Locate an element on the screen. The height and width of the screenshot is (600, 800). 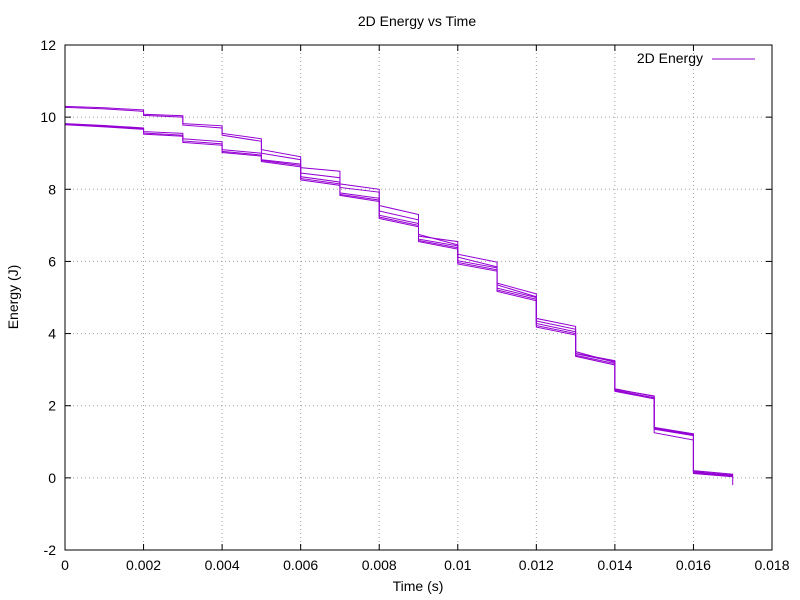
y-tick-label: 0 is located at coordinates (52, 478).